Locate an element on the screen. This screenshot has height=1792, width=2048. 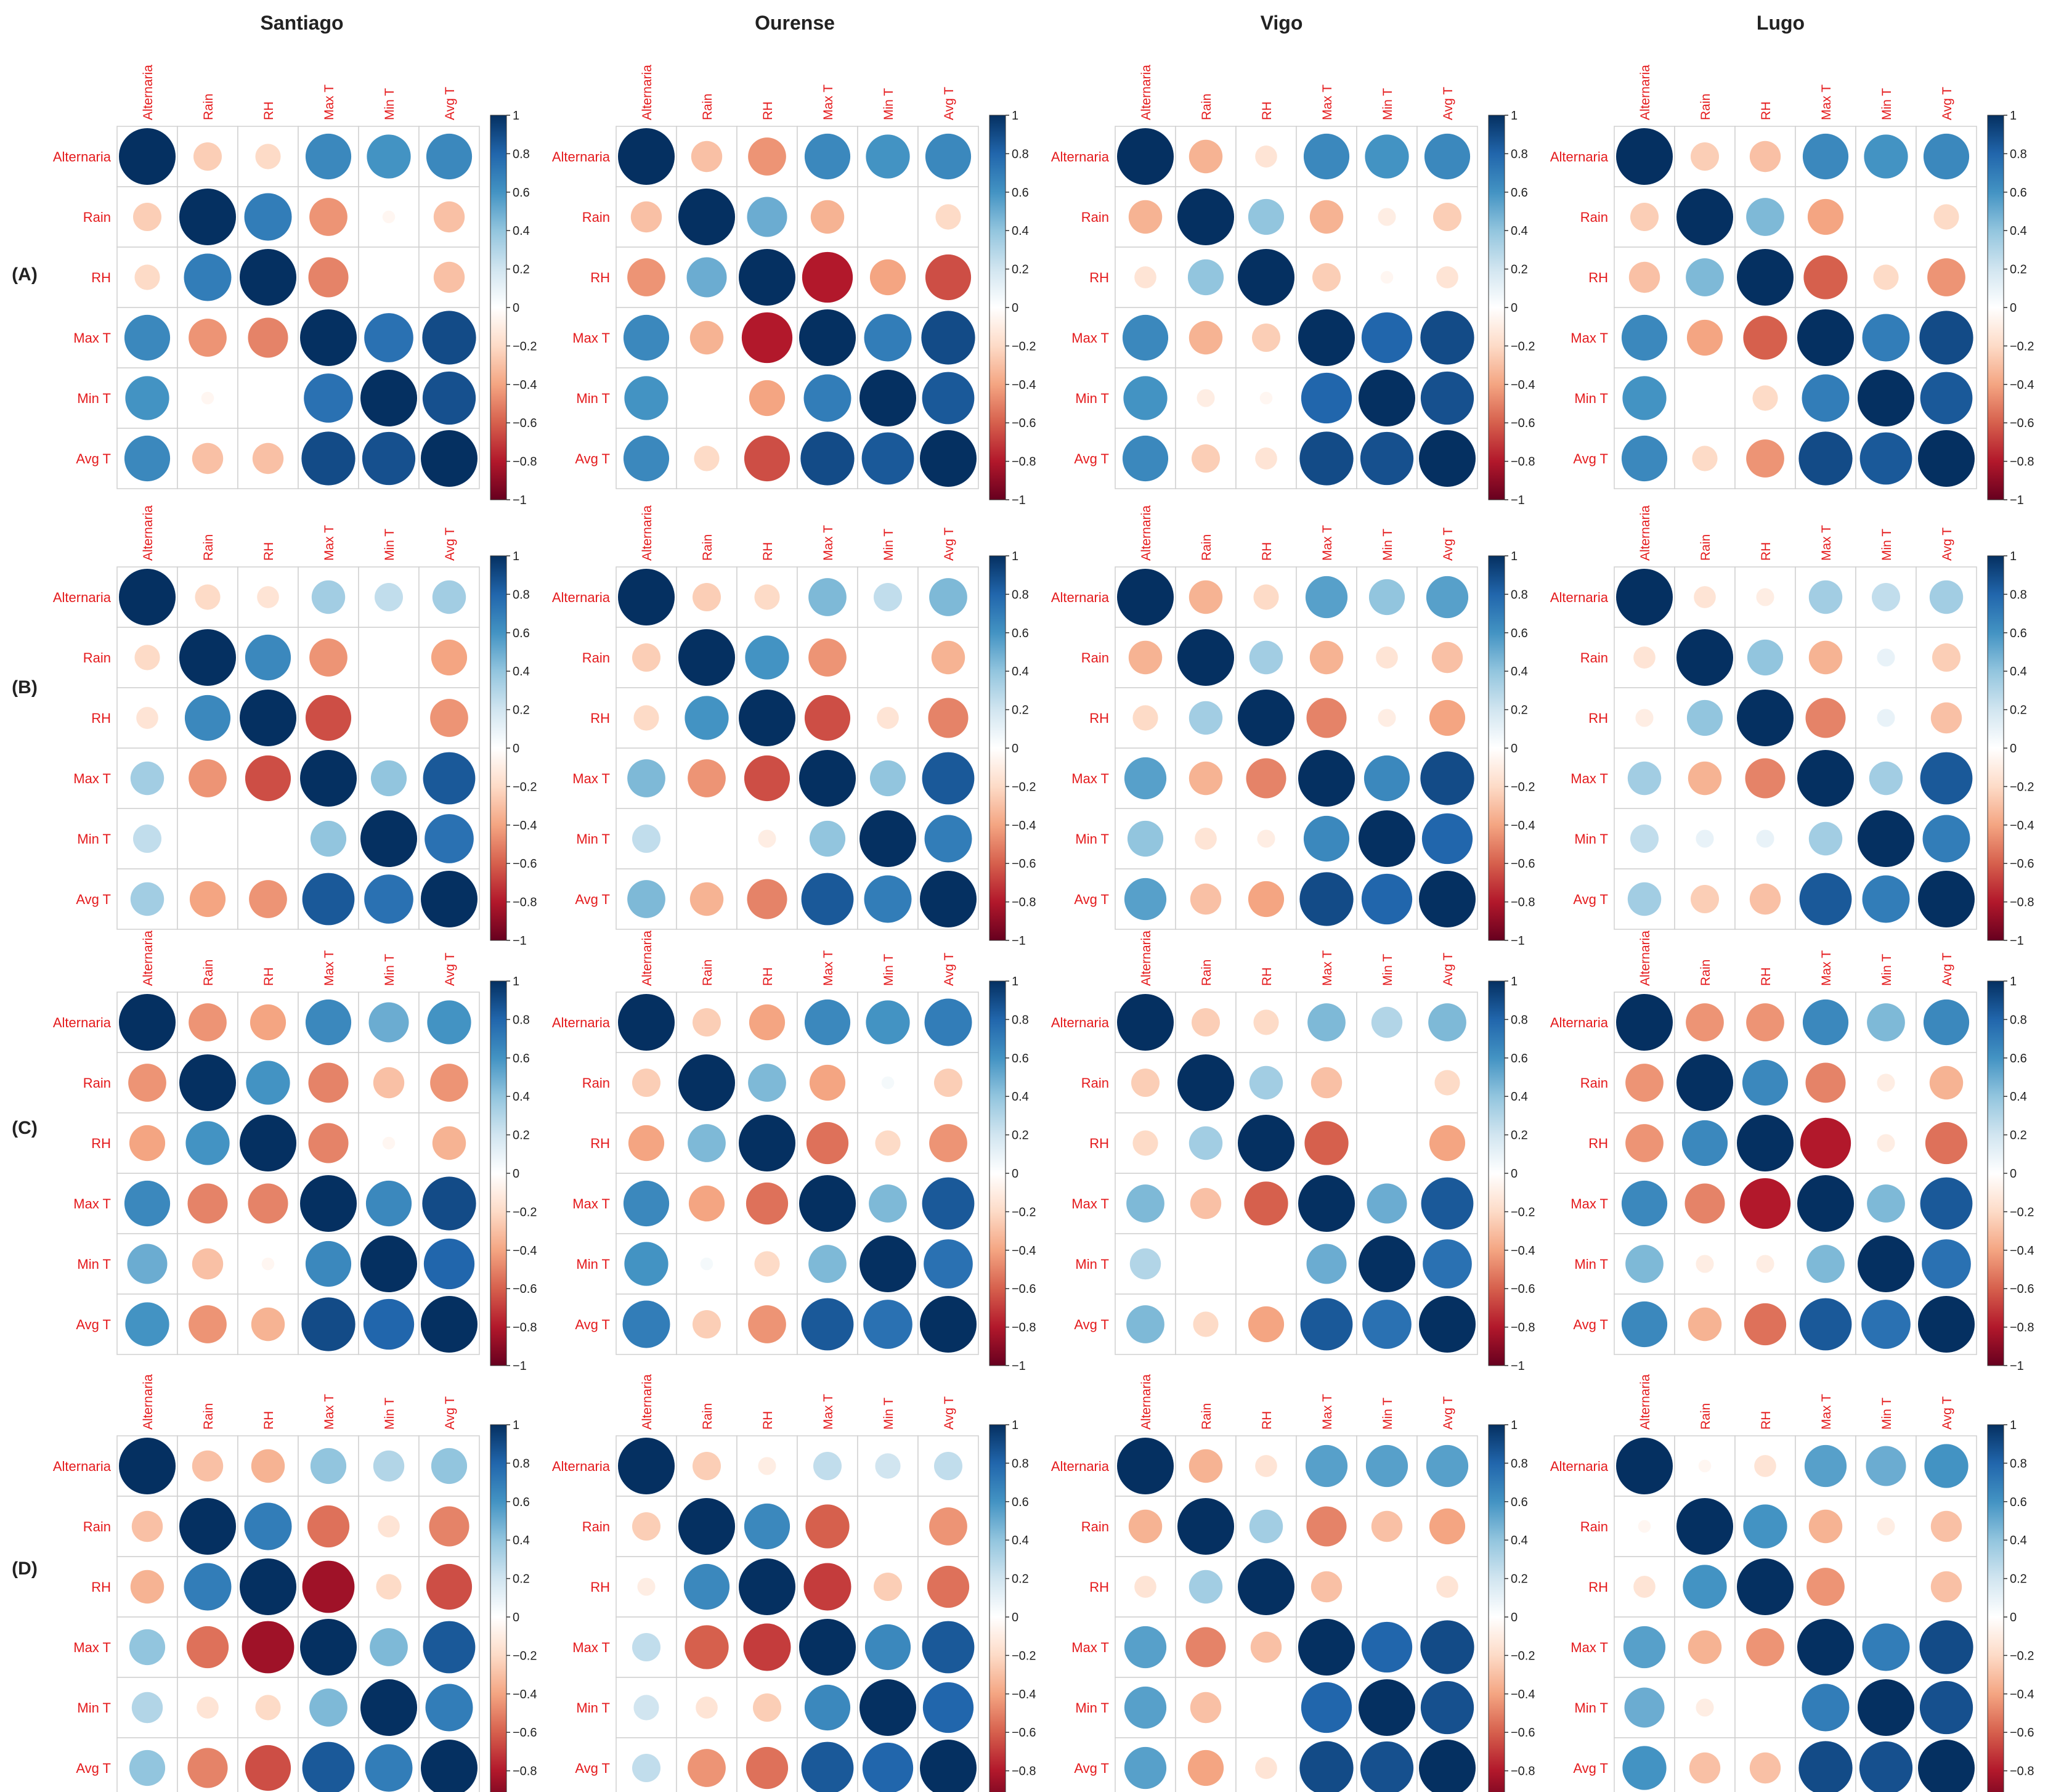
corr-circle: Rain / Avg T: -0.2 is located at coordinates (1946, 217).